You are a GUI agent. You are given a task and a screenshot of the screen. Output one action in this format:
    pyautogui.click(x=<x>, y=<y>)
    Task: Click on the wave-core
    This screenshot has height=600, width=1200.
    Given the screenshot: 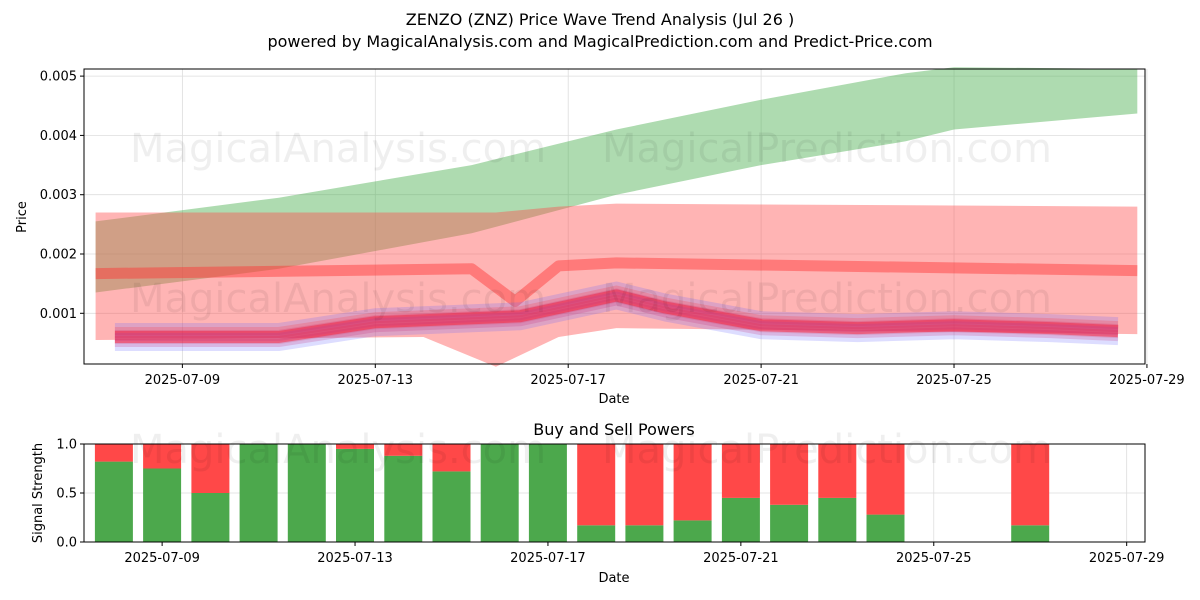 What is the action you would take?
    pyautogui.click(x=616, y=316)
    